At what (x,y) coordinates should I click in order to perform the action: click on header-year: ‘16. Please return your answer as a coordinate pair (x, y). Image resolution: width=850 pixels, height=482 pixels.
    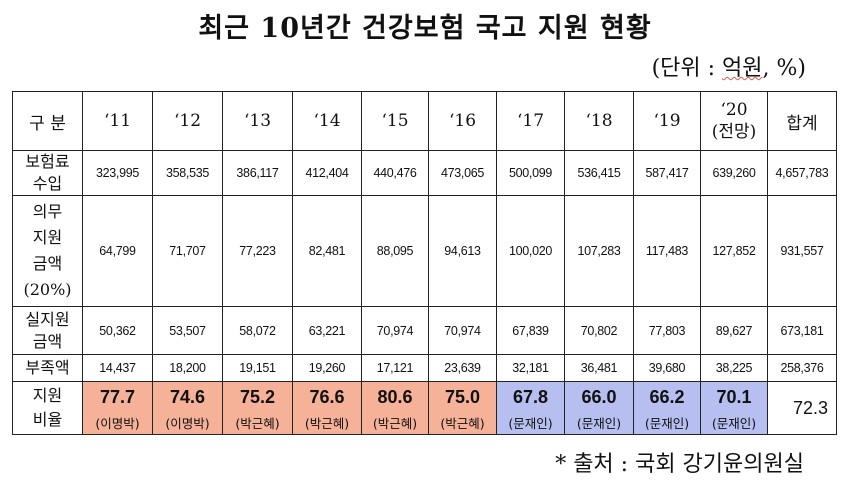
    Looking at the image, I should click on (462, 121).